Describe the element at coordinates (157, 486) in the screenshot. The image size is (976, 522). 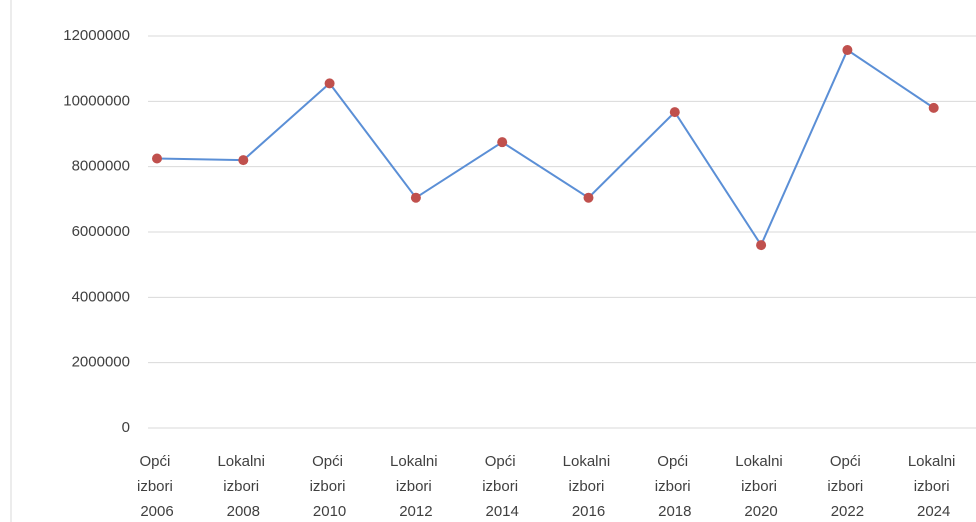
I see `x-tick-label: Opći izbori 2006` at that location.